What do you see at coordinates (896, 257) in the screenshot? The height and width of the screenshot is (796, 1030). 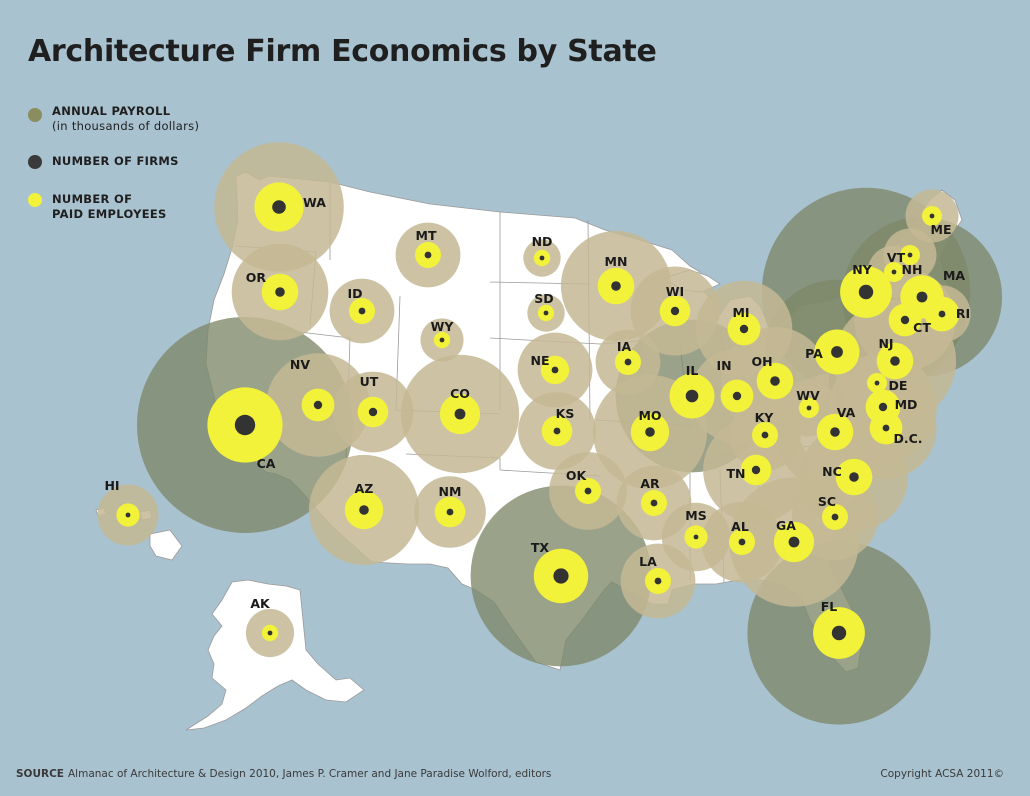 I see `state-label-vt: VT` at bounding box center [896, 257].